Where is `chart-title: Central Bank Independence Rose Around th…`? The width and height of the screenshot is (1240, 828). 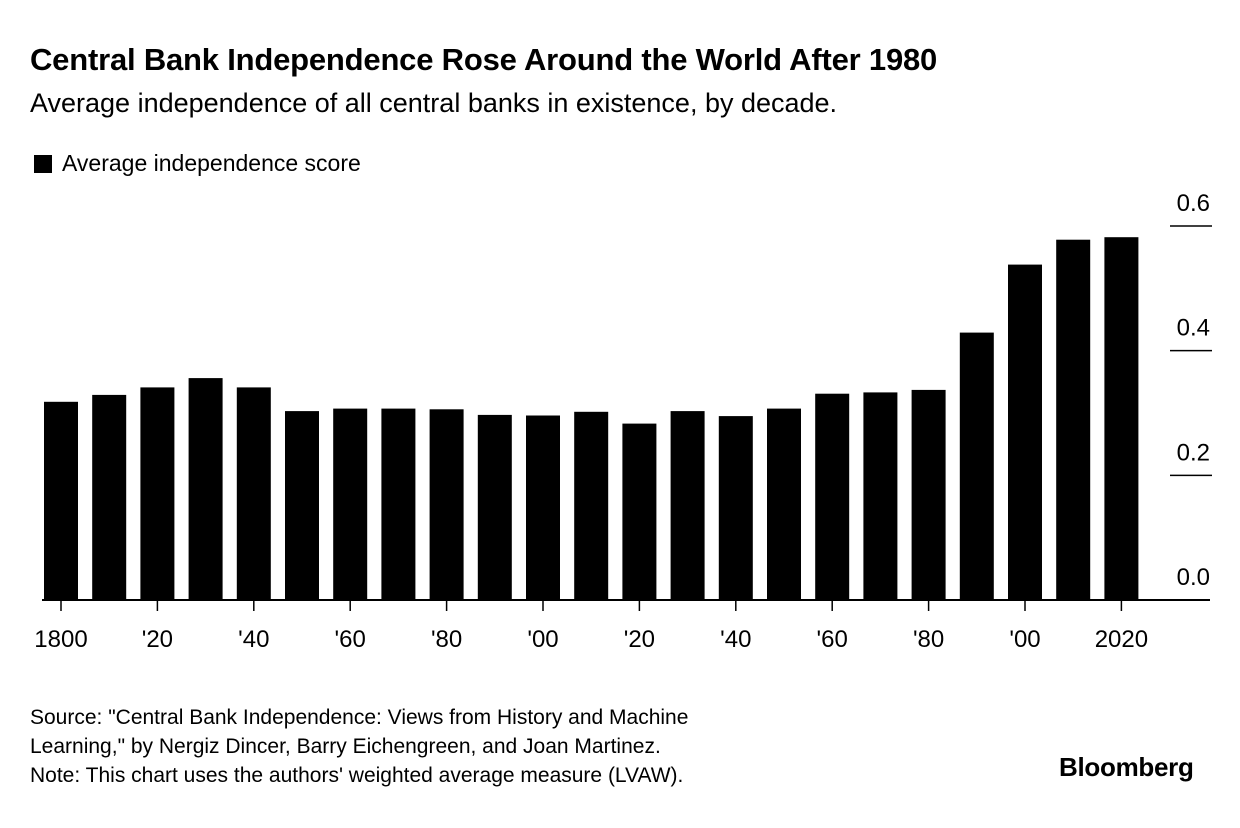
chart-title: Central Bank Independence Rose Around th… is located at coordinates (484, 59).